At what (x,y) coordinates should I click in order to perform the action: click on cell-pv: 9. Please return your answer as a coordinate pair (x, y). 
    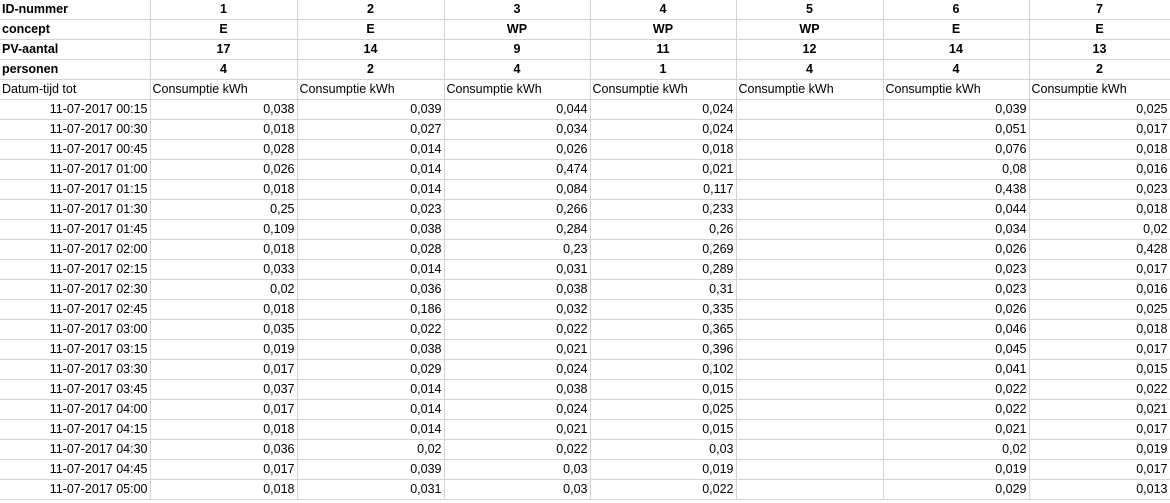
    Looking at the image, I should click on (517, 49).